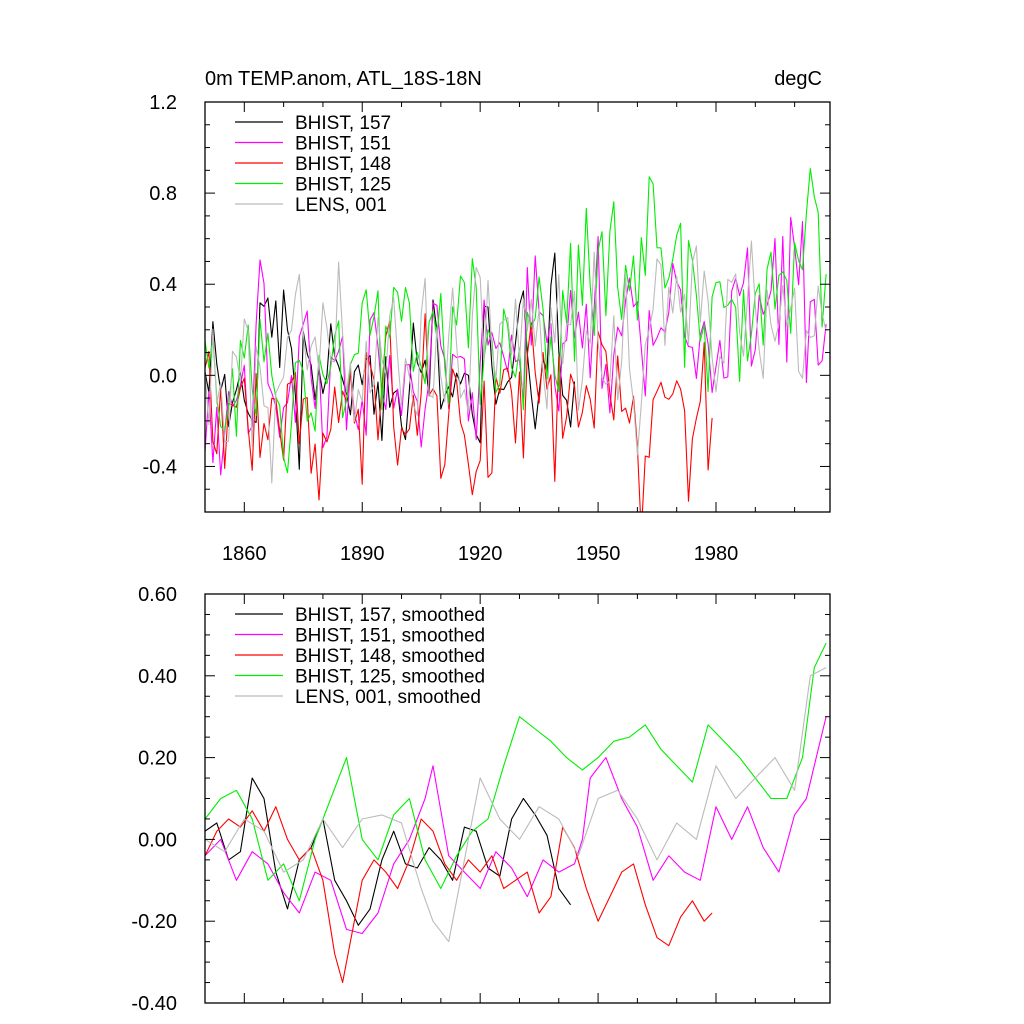 The width and height of the screenshot is (1024, 1024). What do you see at coordinates (343, 144) in the screenshot?
I see `legend-label-1: BHIST, 151` at bounding box center [343, 144].